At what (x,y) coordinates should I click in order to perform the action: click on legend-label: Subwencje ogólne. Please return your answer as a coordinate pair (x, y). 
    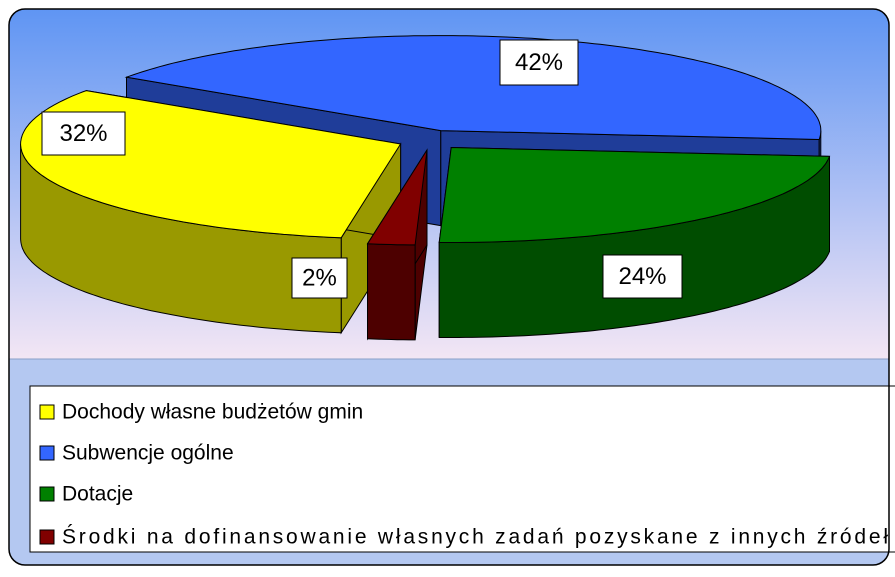
    Looking at the image, I should click on (148, 453).